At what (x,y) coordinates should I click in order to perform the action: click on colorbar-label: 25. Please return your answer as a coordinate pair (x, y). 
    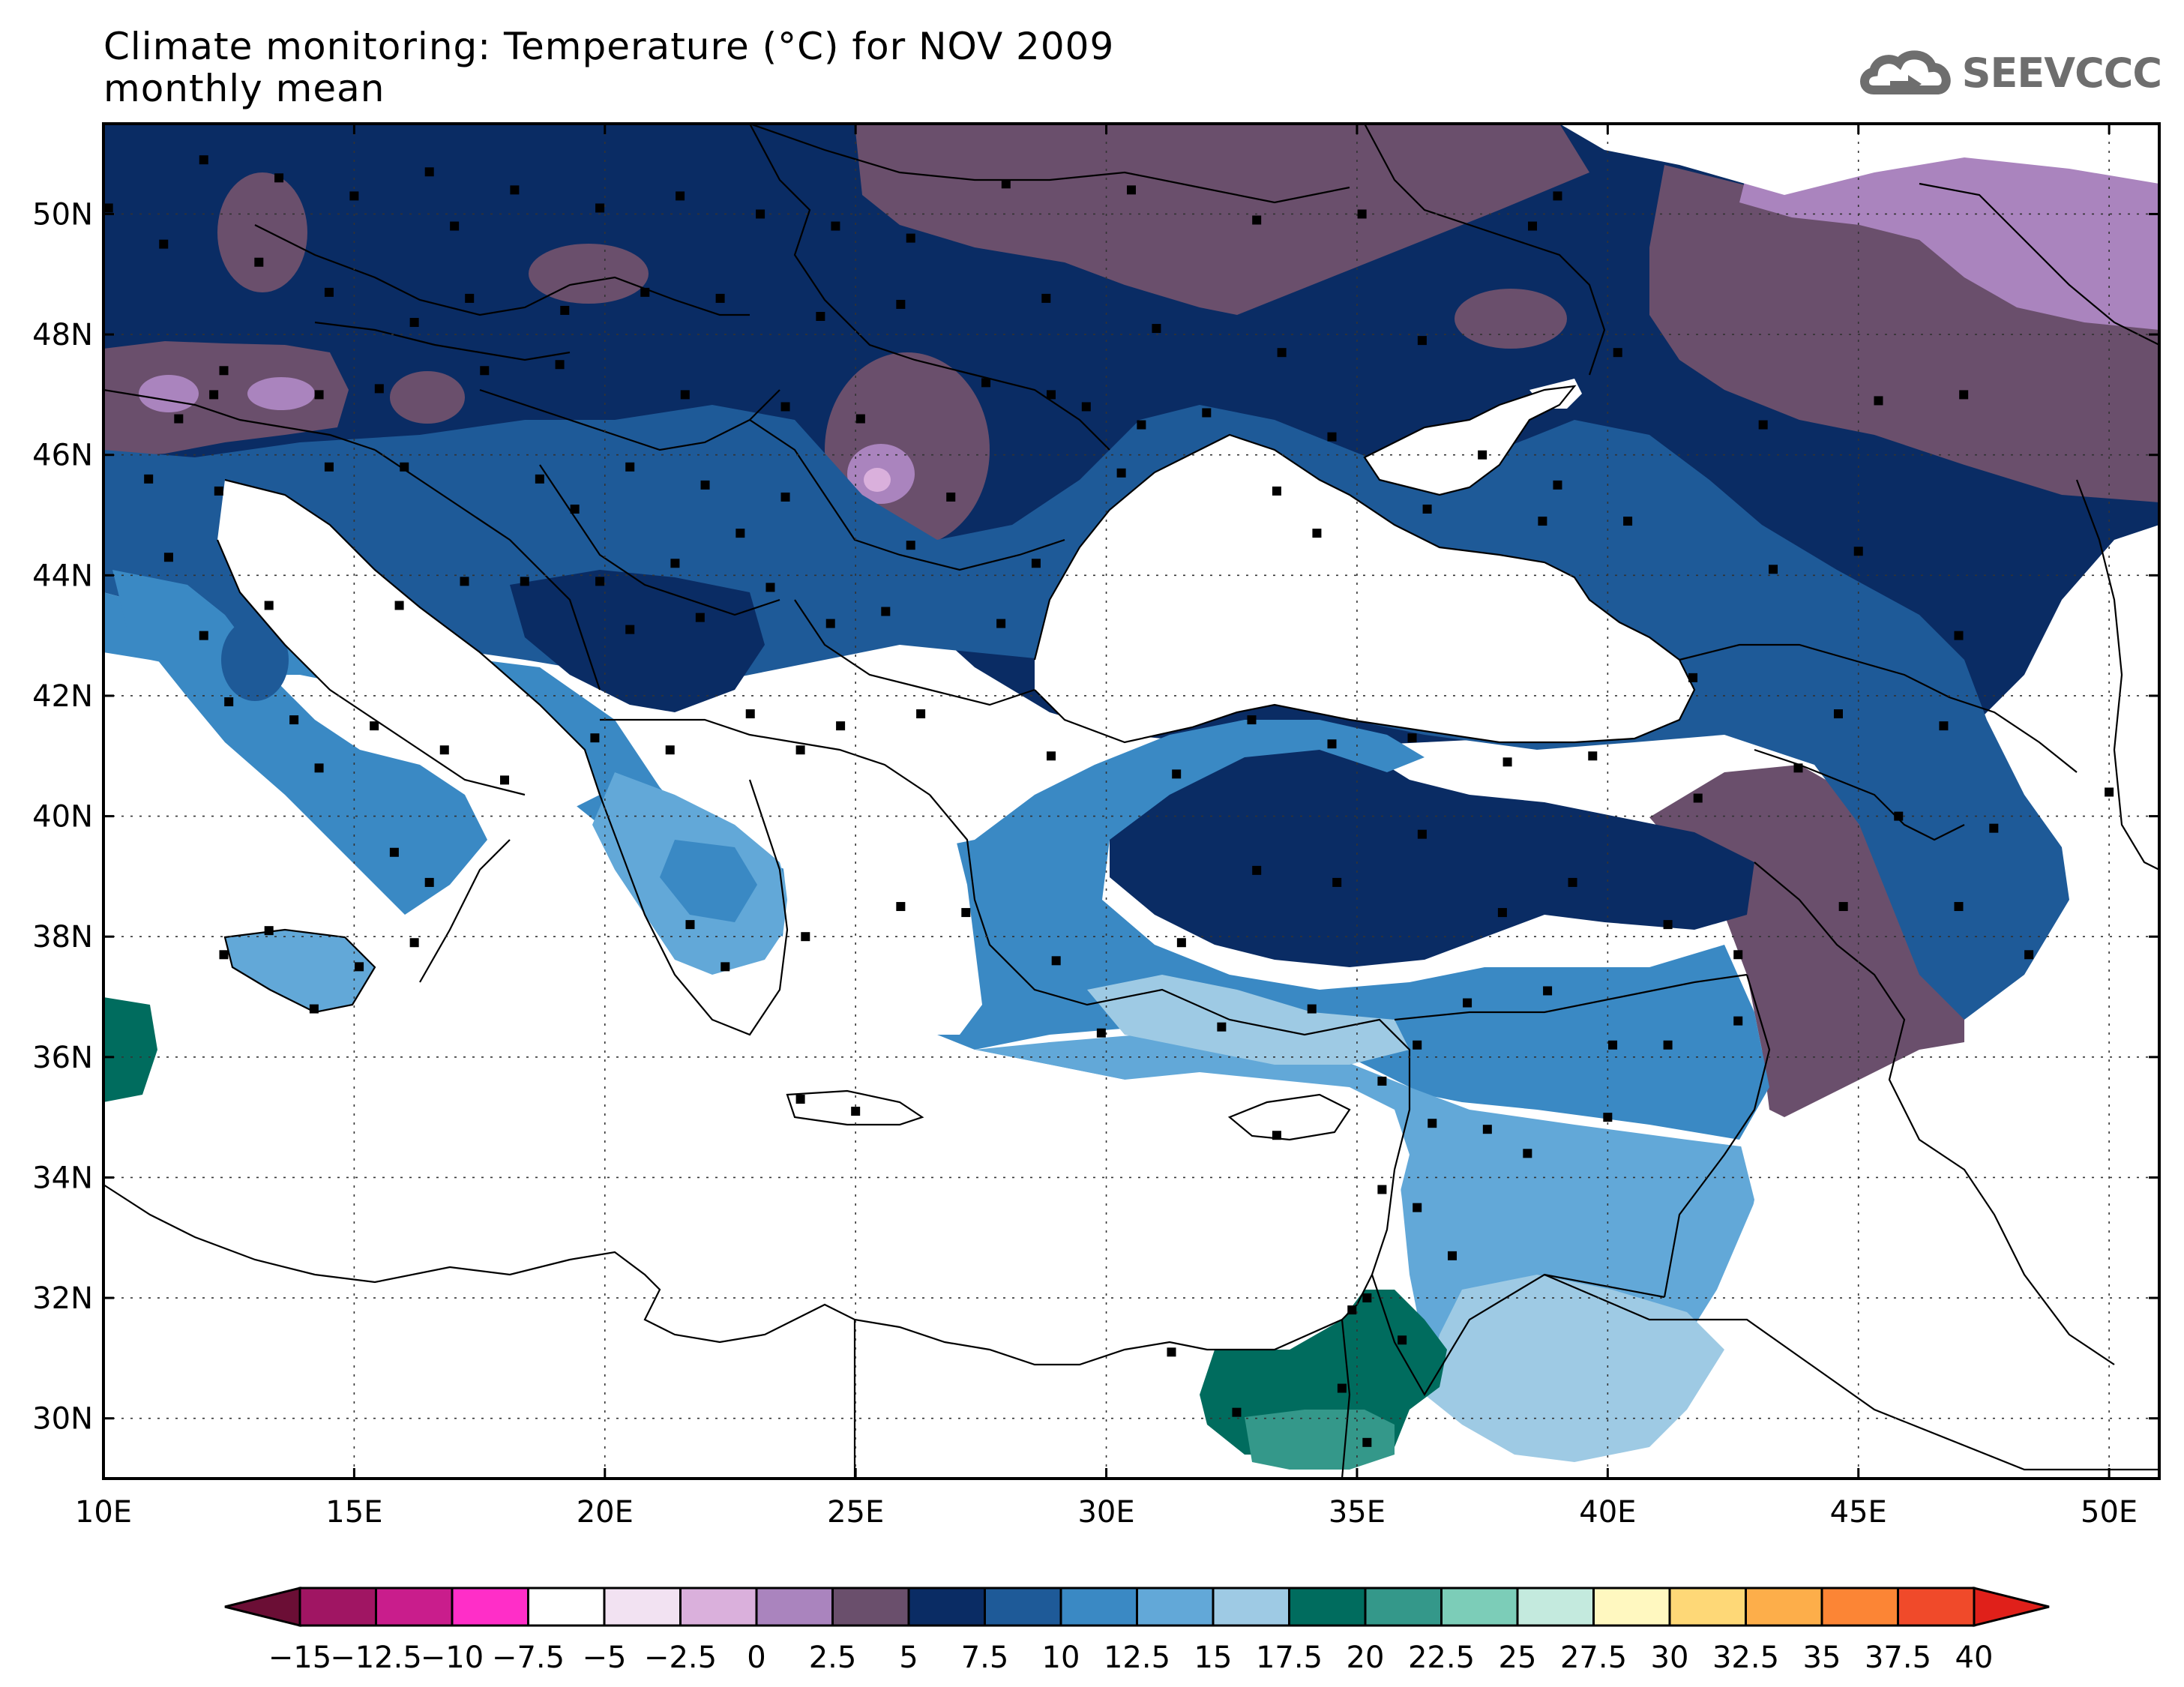
    Looking at the image, I should click on (1518, 1658).